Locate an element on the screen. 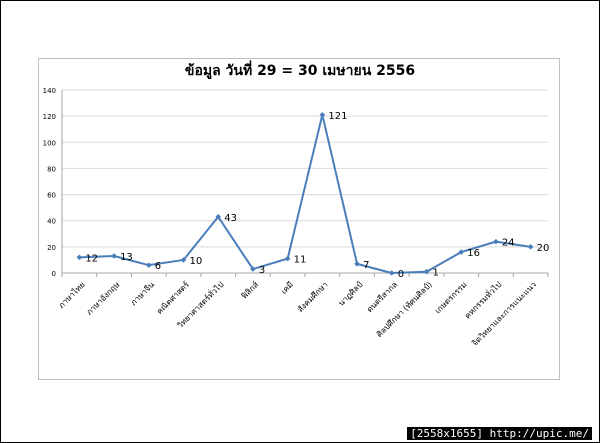 The height and width of the screenshot is (443, 600). data-label: 11 is located at coordinates (300, 260).